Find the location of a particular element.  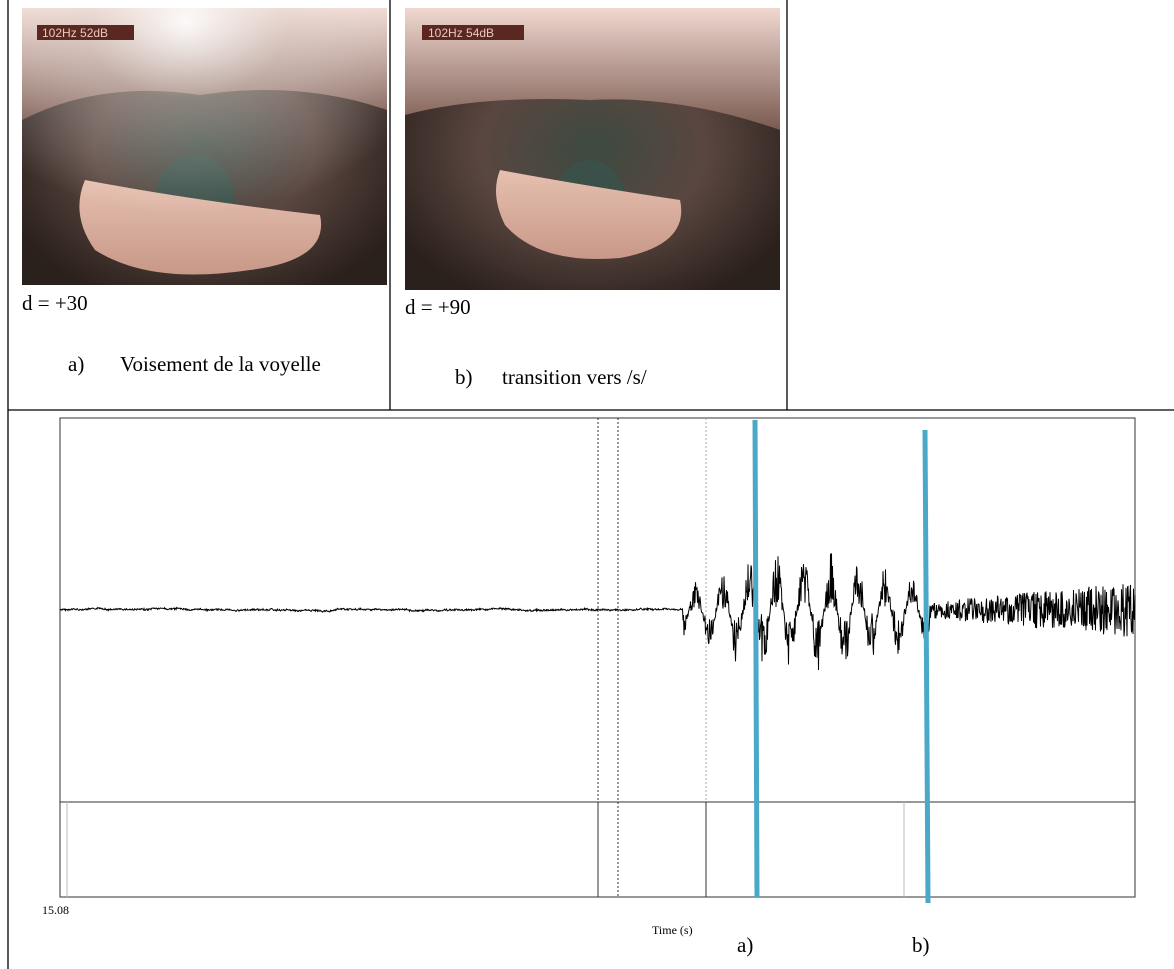

waveform is located at coordinates (597, 612).